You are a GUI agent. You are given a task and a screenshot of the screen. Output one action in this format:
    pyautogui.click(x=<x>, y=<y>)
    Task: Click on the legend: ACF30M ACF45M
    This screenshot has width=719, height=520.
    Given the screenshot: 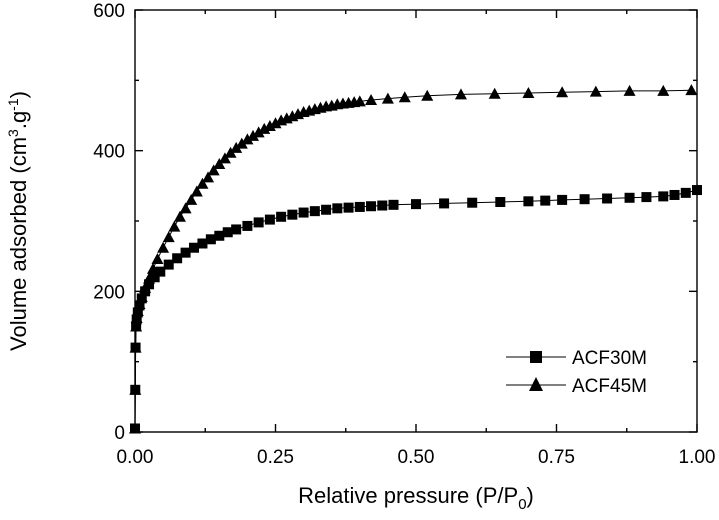 What is the action you would take?
    pyautogui.click(x=576, y=372)
    